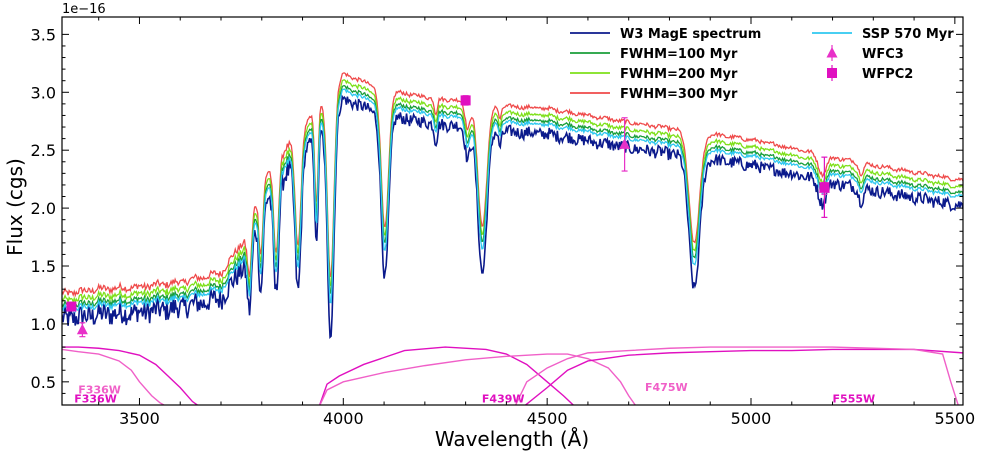 This screenshot has width=981, height=458. I want to click on filter-label-f439w-2: F439W, so click(503, 399).